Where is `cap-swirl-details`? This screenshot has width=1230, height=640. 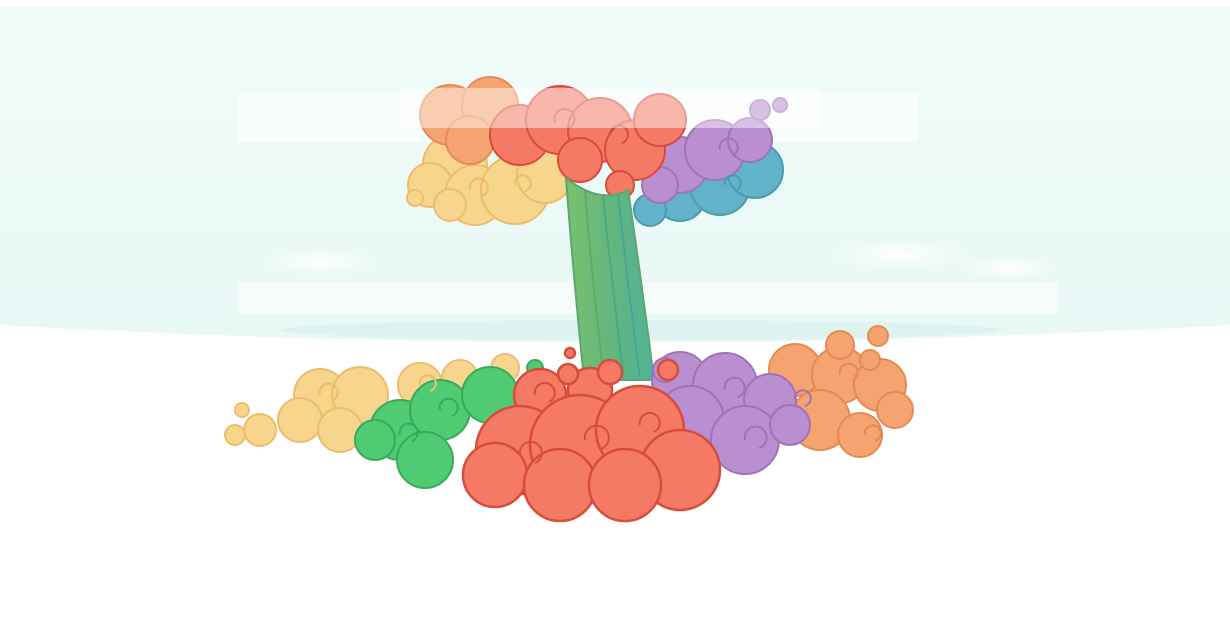 cap-swirl-details is located at coordinates (605, 152).